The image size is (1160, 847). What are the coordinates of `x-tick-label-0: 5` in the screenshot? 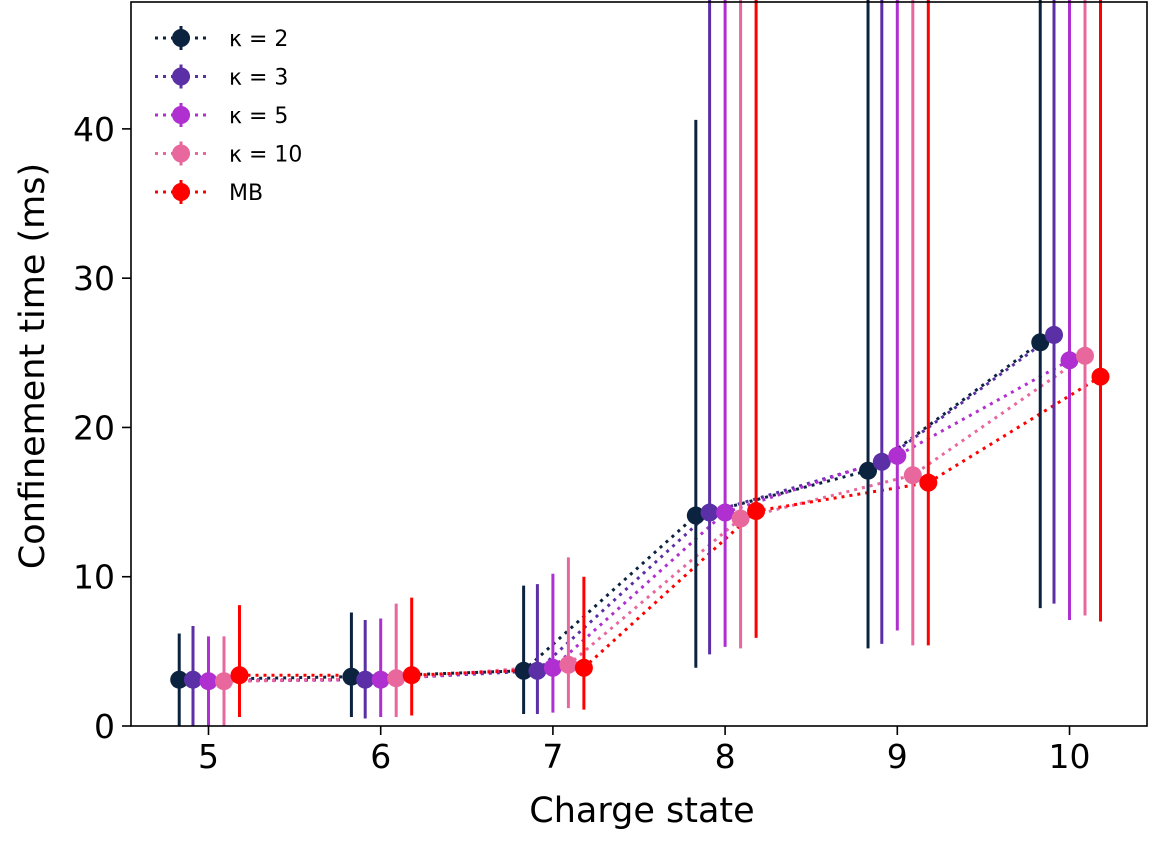 It's located at (208, 756).